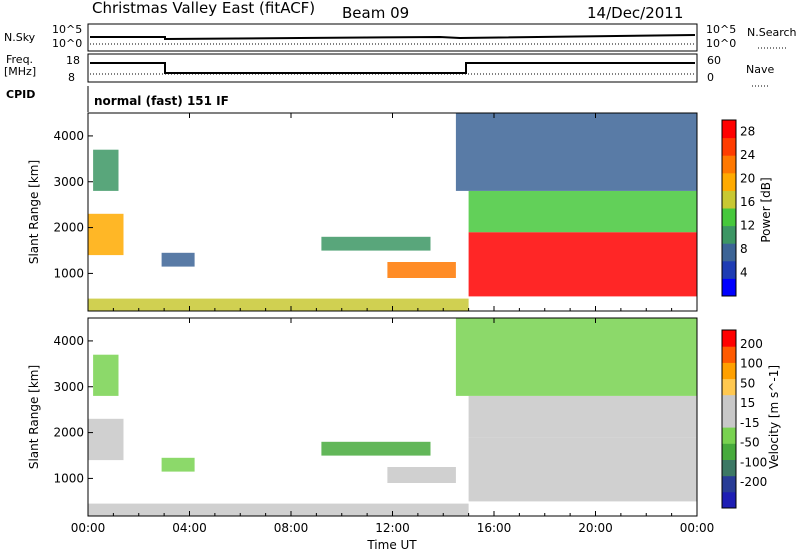 This screenshot has height=554, width=800. I want to click on freq-strip: Freq. [MHz] 18 8 60 0 Nave, so click(389, 70).